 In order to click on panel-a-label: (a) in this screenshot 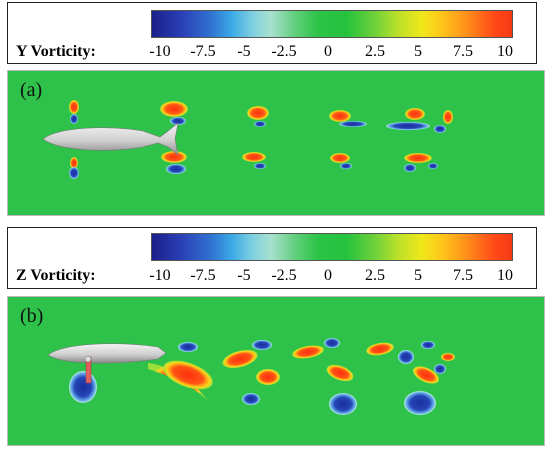, I will do `click(31, 90)`.